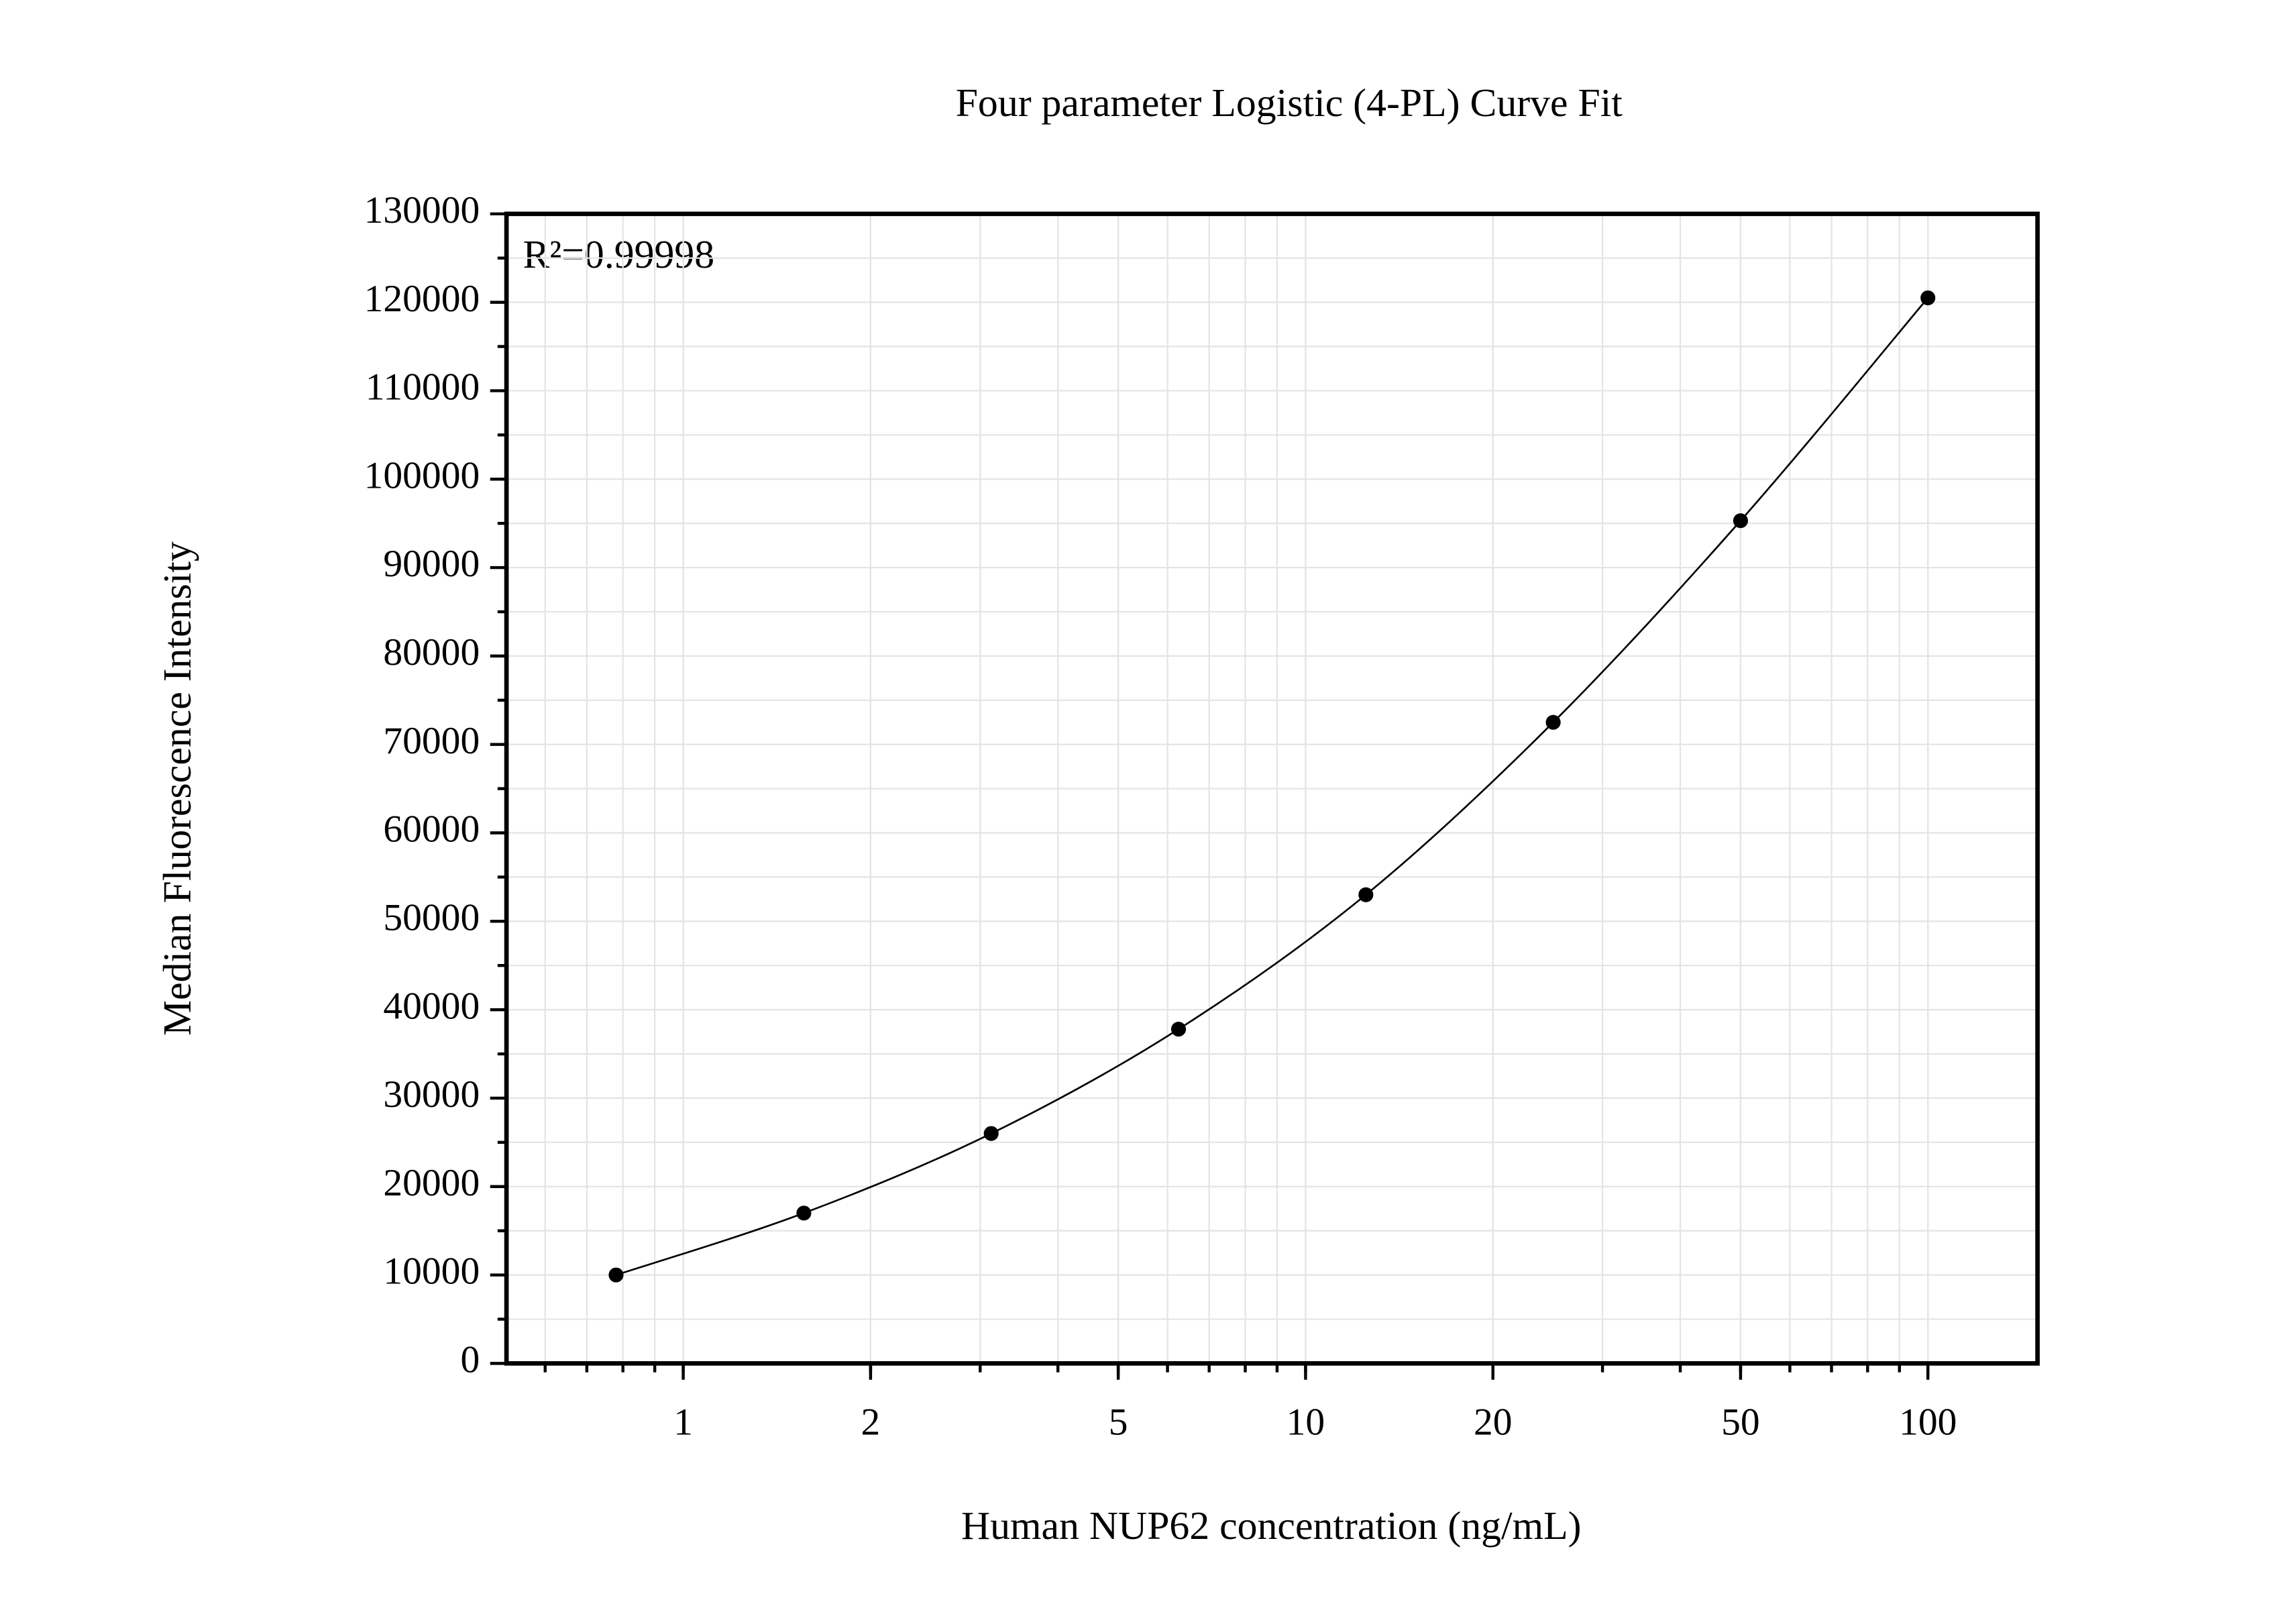  What do you see at coordinates (431, 1271) in the screenshot?
I see `y-tick-label: 10000` at bounding box center [431, 1271].